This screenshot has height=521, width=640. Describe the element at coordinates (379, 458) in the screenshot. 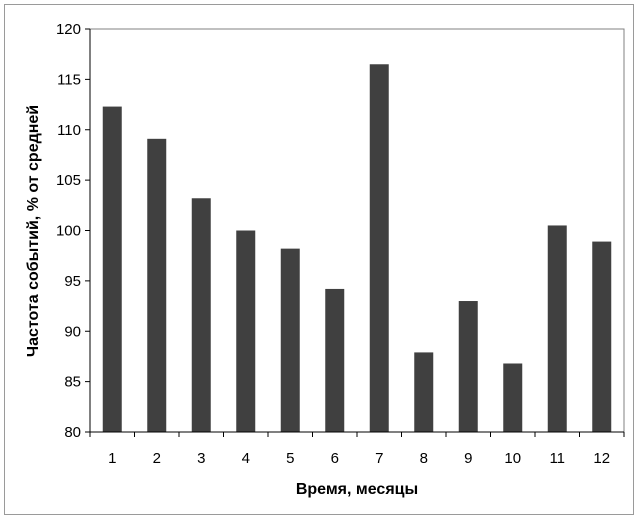

I see `x-tick-label: 7` at that location.